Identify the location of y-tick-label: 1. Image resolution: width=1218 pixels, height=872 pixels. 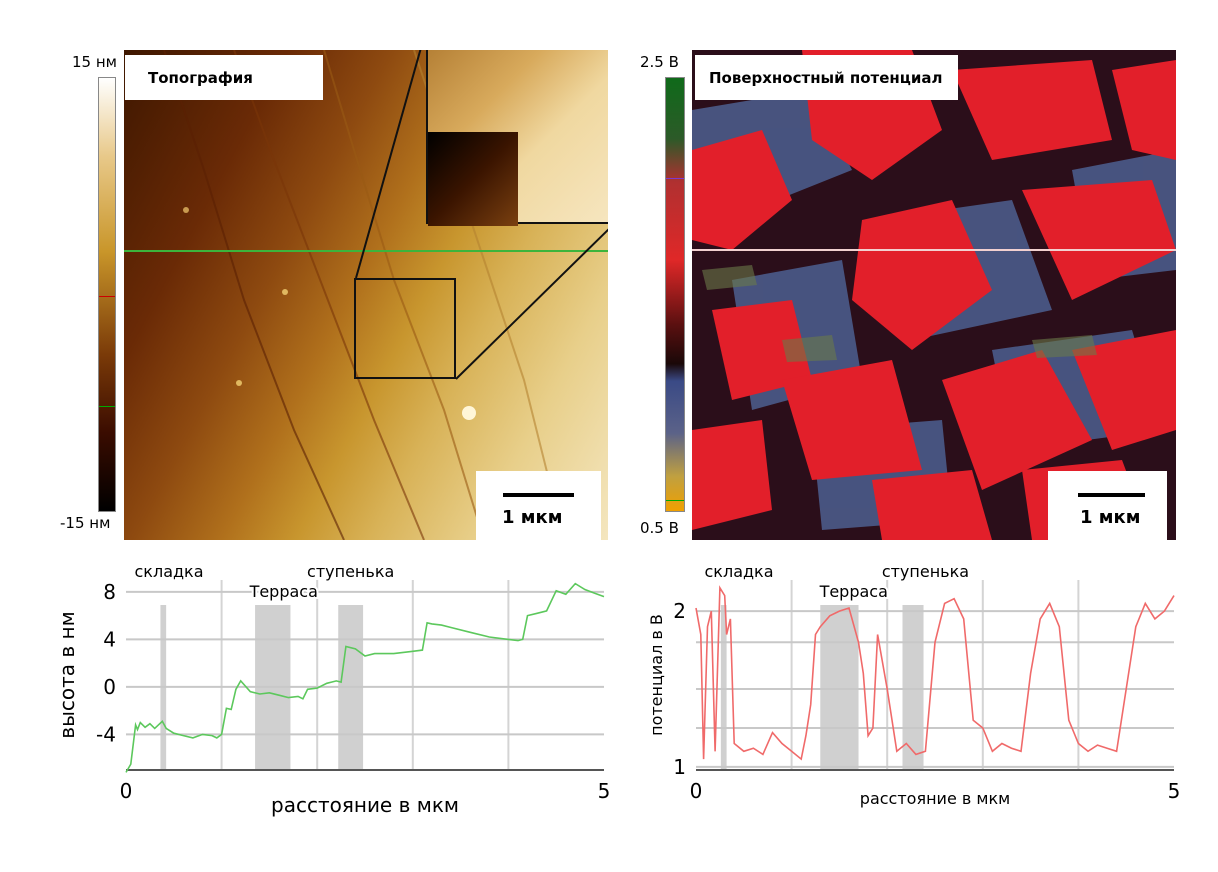
(679, 767).